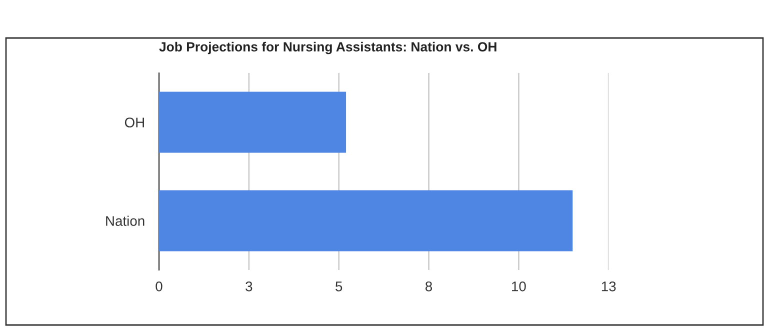 The height and width of the screenshot is (335, 770). What do you see at coordinates (327, 48) in the screenshot?
I see `chart-title: Job Projections for Nursing Assistants: Nation vs. OH` at bounding box center [327, 48].